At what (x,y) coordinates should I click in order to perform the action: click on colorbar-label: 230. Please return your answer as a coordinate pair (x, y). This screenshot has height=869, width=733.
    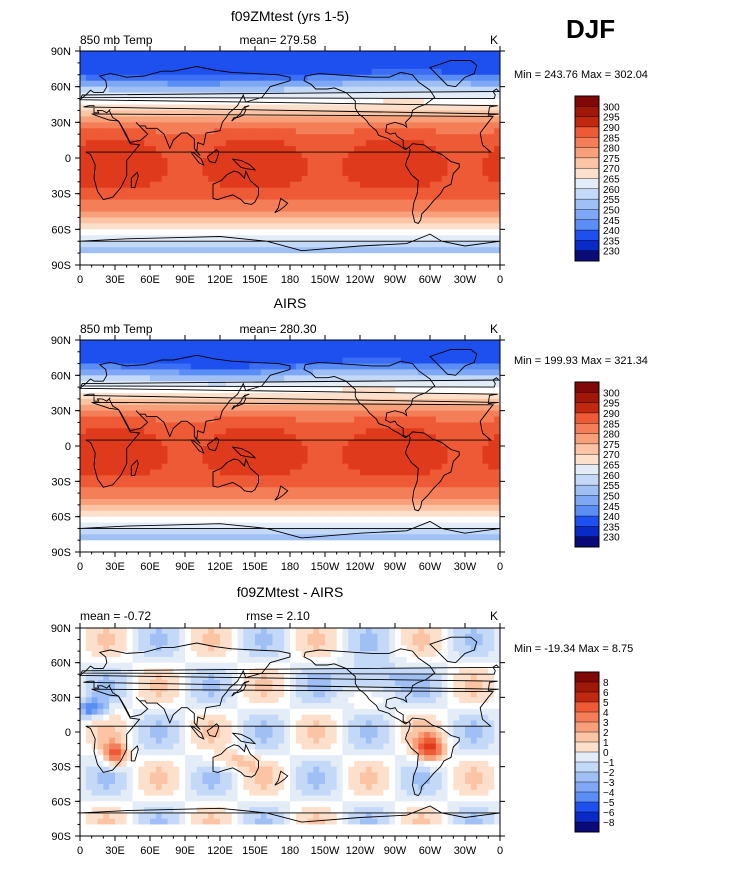
    Looking at the image, I should click on (611, 252).